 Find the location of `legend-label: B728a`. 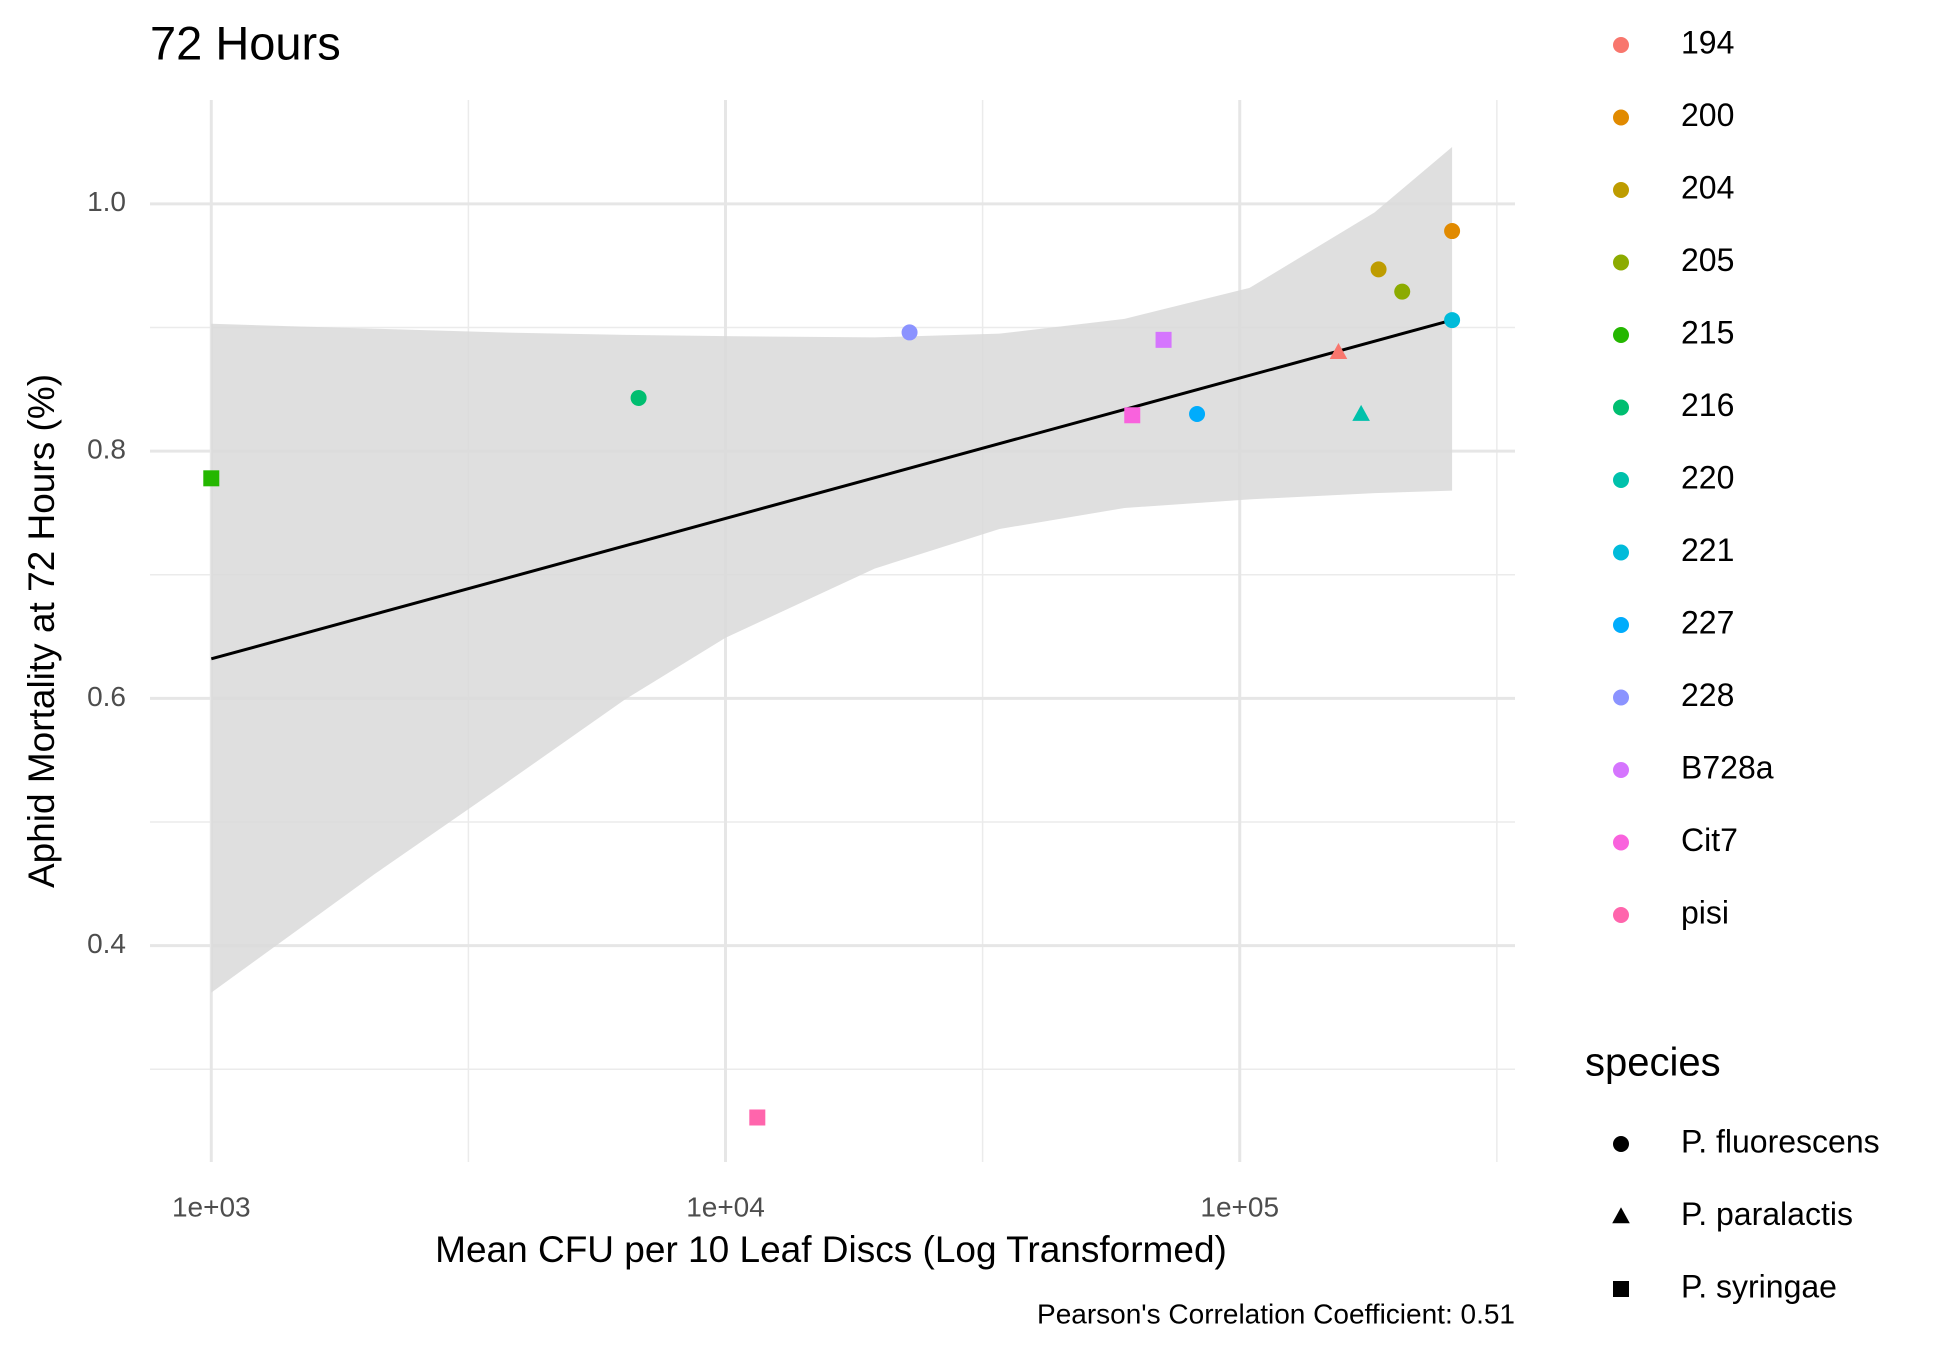

legend-label: B728a is located at coordinates (1727, 767).